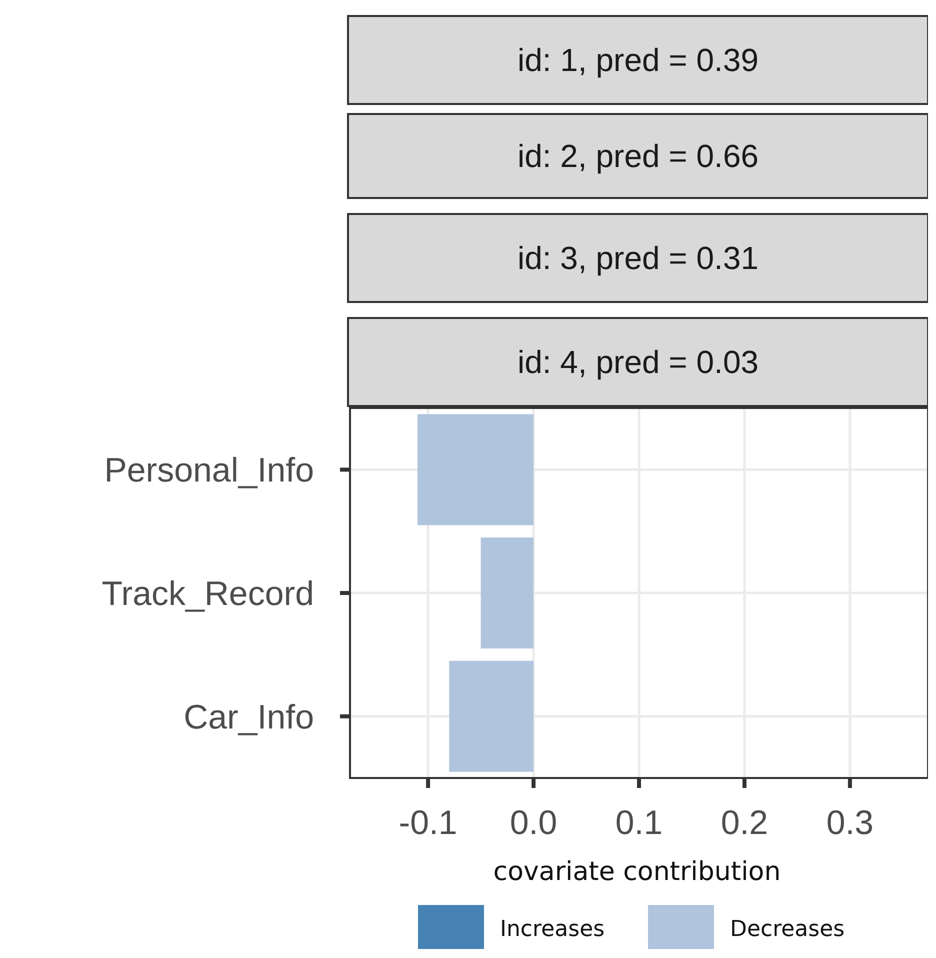  What do you see at coordinates (638, 362) in the screenshot?
I see `chart-title: id: 4, pred = 0.03` at bounding box center [638, 362].